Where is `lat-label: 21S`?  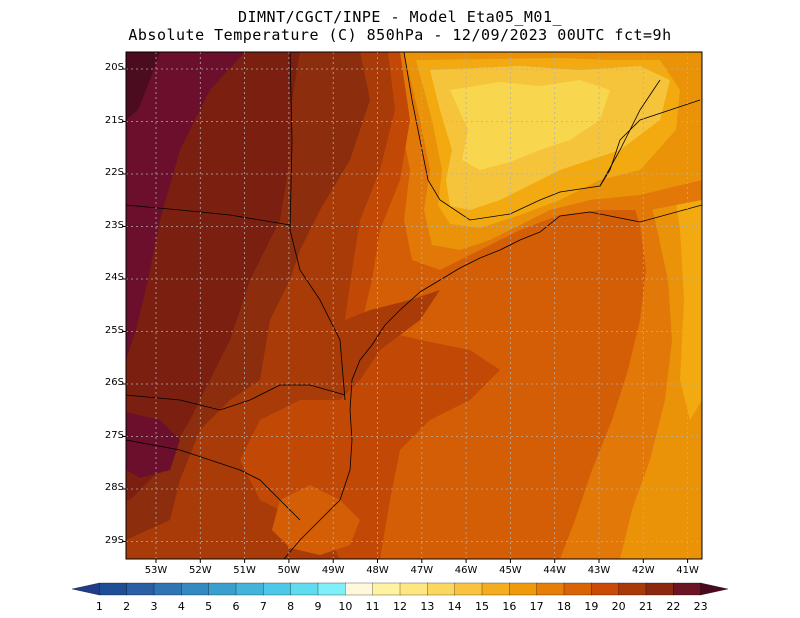
lat-label: 21S is located at coordinates (114, 120).